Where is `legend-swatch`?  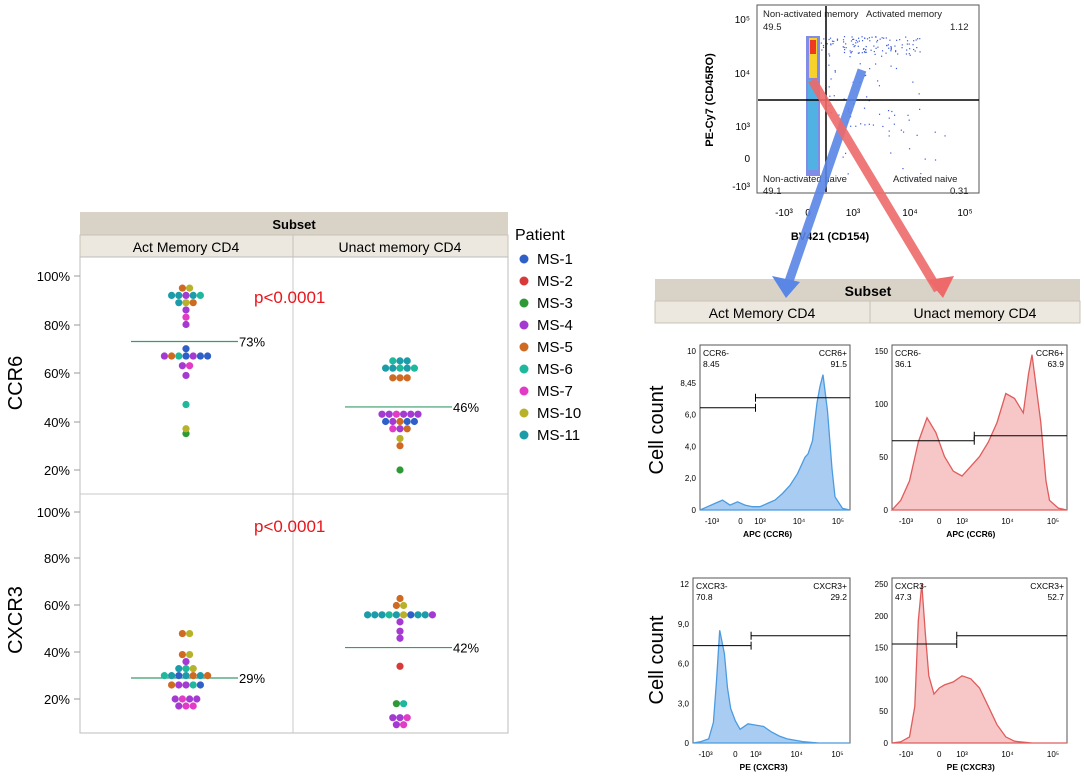
legend-swatch is located at coordinates (524, 303).